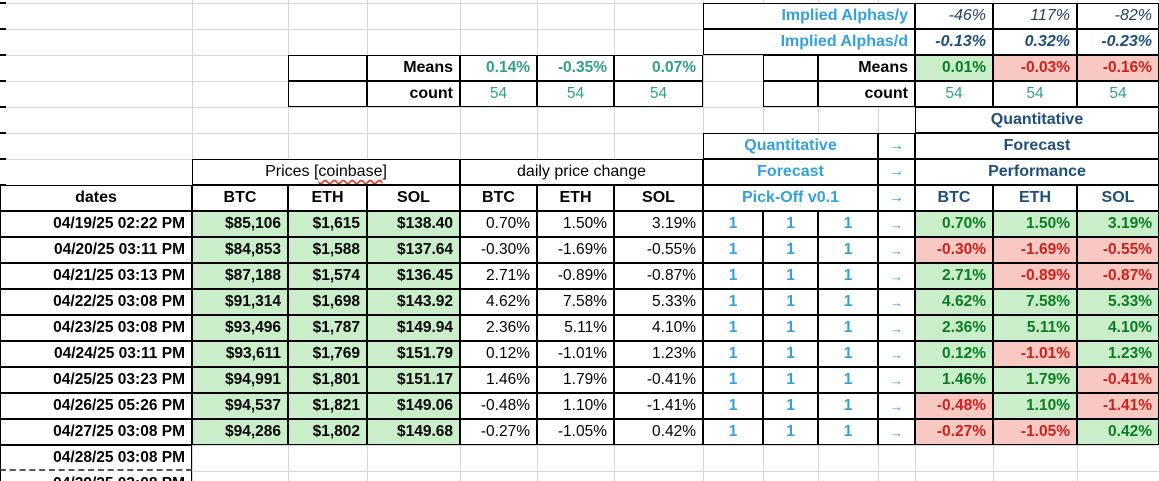 Image resolution: width=1159 pixels, height=481 pixels. Describe the element at coordinates (658, 380) in the screenshot. I see `change-cell: -0.41%` at that location.